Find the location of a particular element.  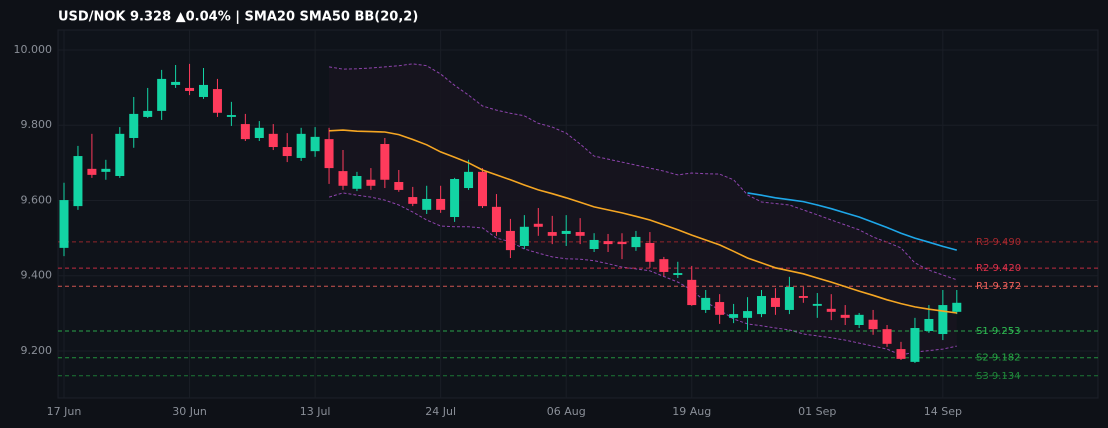

y-tick-label: 9.400 is located at coordinates (37, 275).